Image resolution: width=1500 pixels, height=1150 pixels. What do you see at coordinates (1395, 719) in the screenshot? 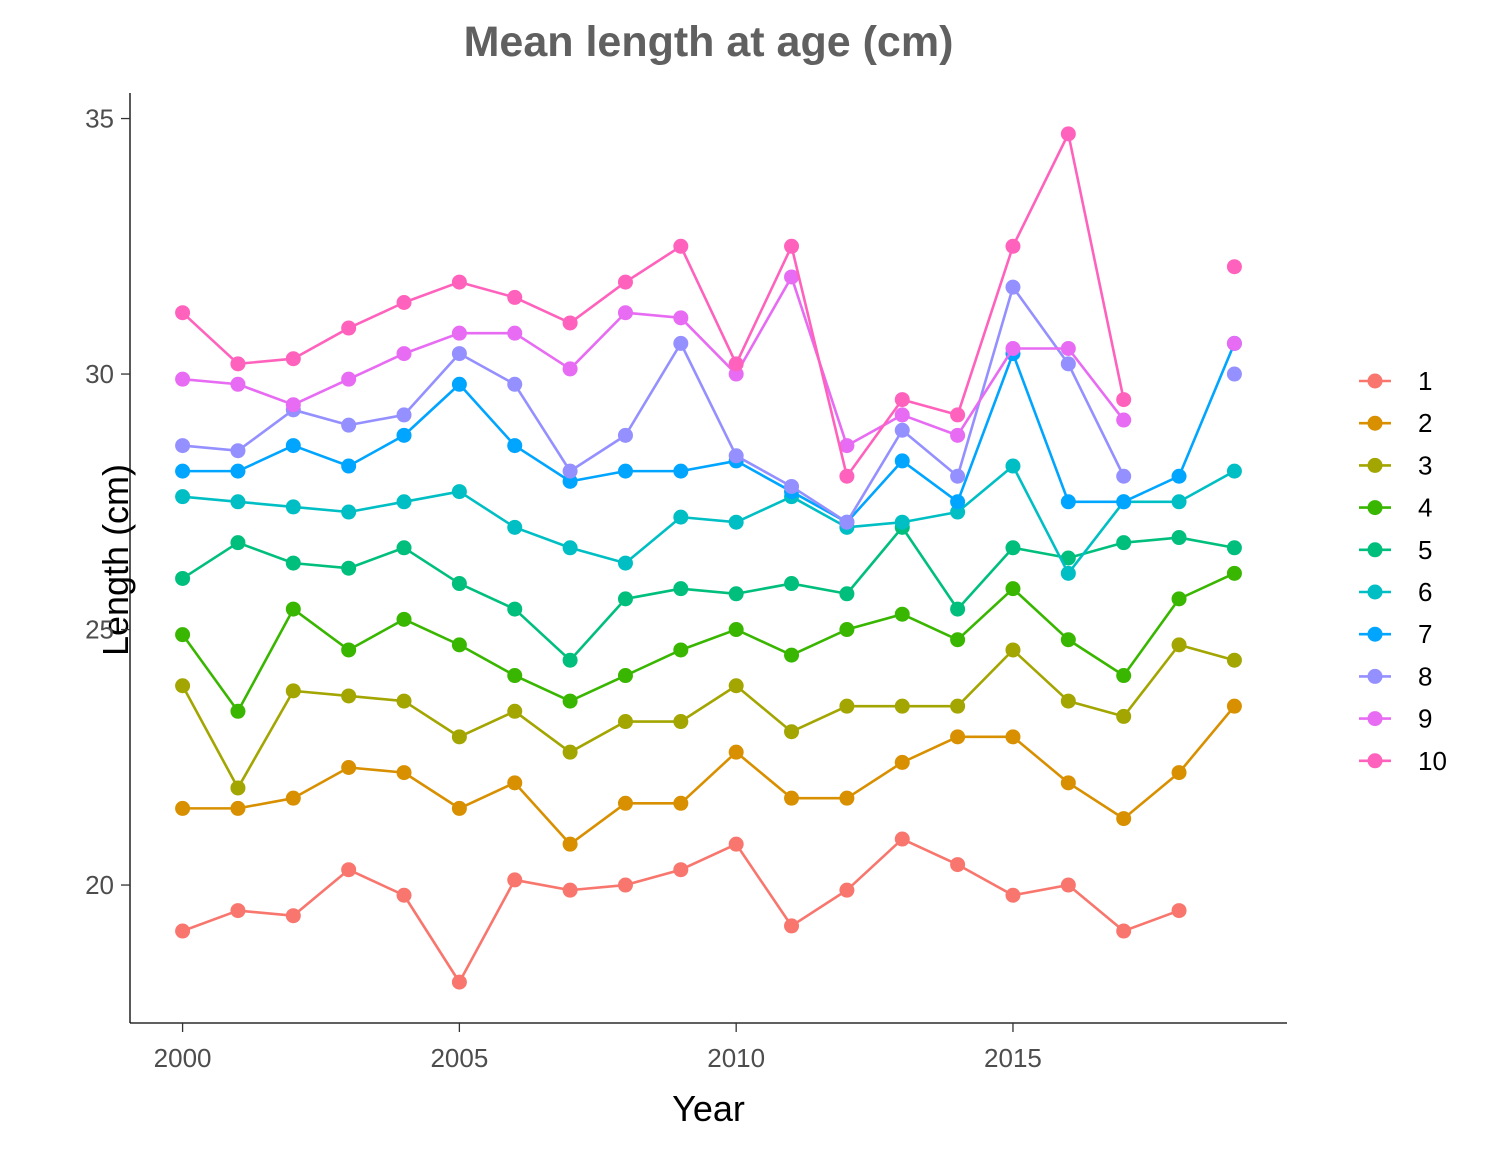
I see `legend-item-9: 9` at bounding box center [1395, 719].